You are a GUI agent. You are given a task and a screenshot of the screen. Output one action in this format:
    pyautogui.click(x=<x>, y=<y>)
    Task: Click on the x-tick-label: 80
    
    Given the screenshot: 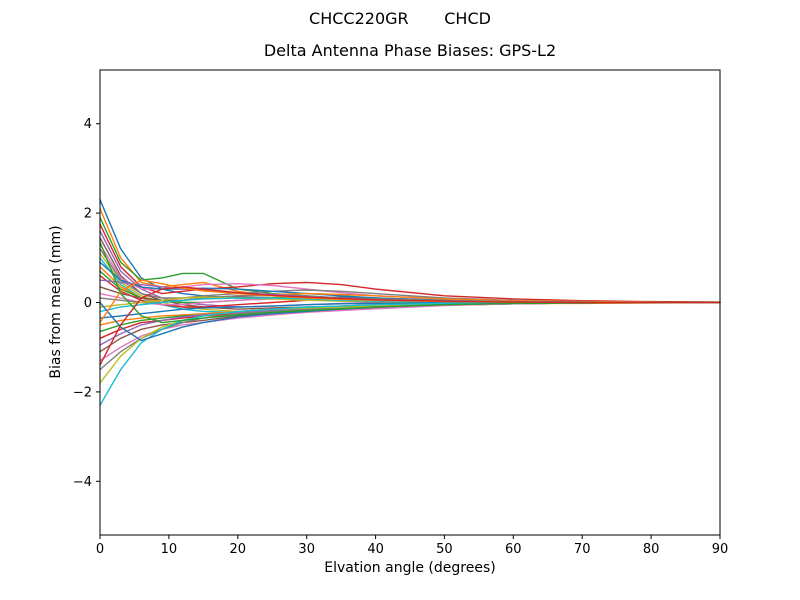 What is the action you would take?
    pyautogui.click(x=651, y=549)
    